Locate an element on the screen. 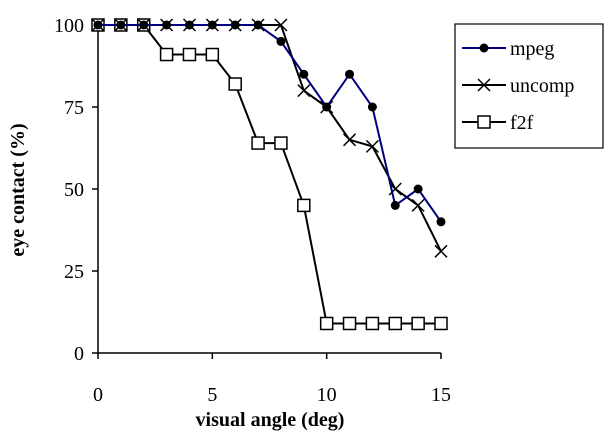  y-tick-label: 0 is located at coordinates (79, 354).